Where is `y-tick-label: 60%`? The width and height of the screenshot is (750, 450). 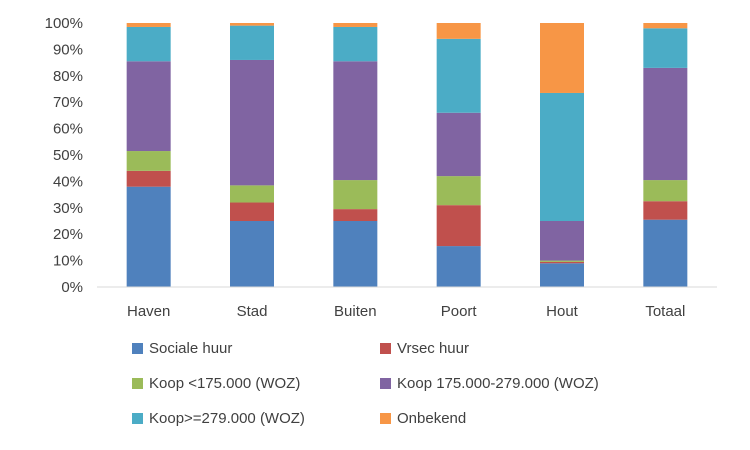 y-tick-label: 60% is located at coordinates (68, 129).